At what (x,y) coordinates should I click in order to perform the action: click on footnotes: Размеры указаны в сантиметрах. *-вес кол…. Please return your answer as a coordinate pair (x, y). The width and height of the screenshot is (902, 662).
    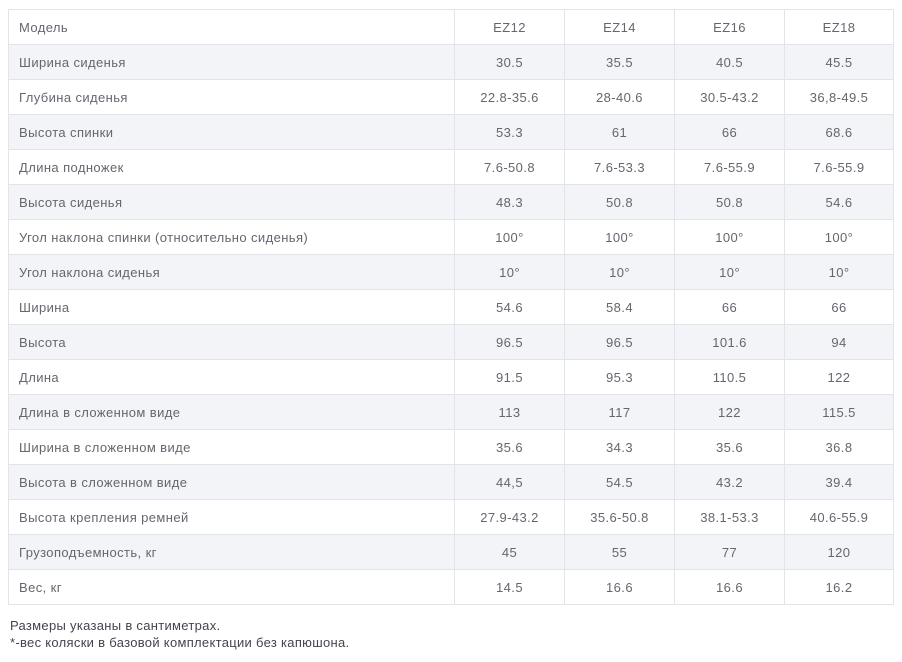
    Looking at the image, I should click on (456, 634).